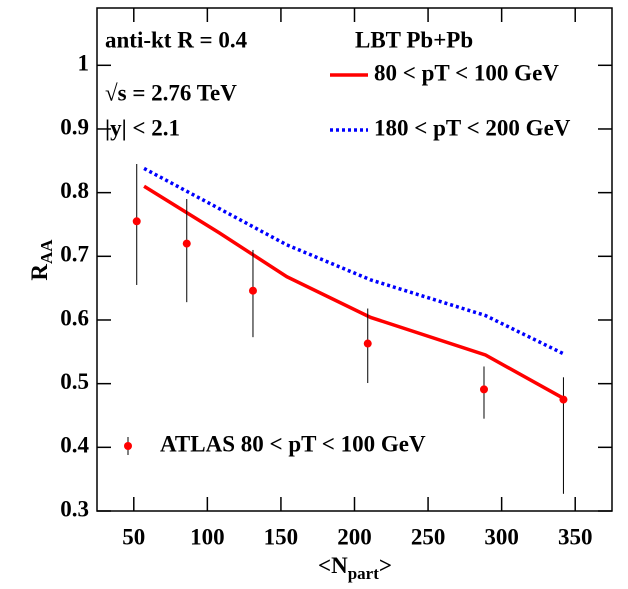  What do you see at coordinates (171, 92) in the screenshot?
I see `annotation: √s = 2.76 TeV` at bounding box center [171, 92].